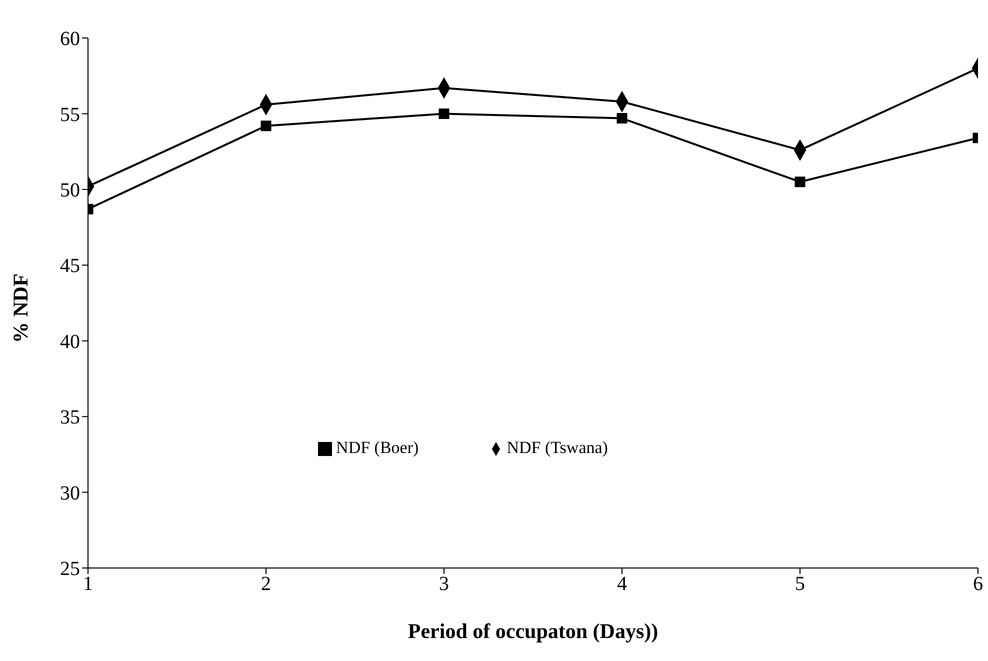 The width and height of the screenshot is (988, 661). I want to click on y-tick-label: 35, so click(70, 417).